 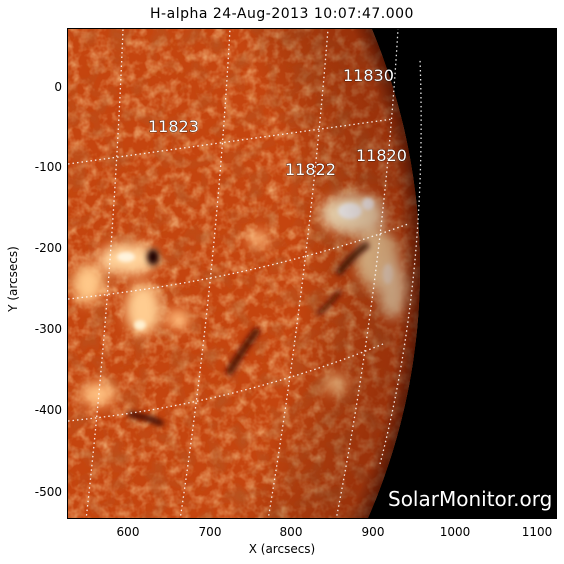 What do you see at coordinates (381, 155) in the screenshot?
I see `active-region-label: 11820` at bounding box center [381, 155].